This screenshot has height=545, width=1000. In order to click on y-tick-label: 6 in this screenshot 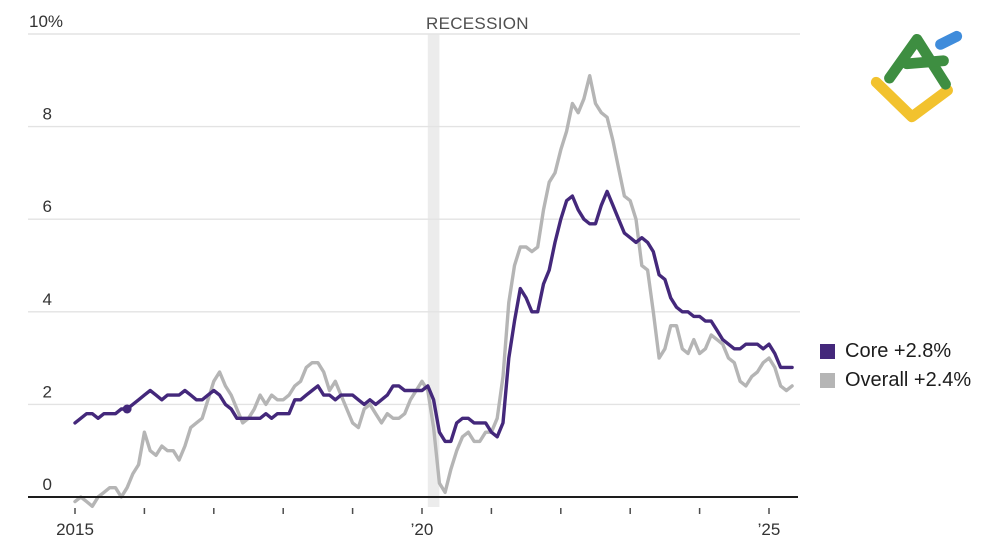, I will do `click(47, 206)`.